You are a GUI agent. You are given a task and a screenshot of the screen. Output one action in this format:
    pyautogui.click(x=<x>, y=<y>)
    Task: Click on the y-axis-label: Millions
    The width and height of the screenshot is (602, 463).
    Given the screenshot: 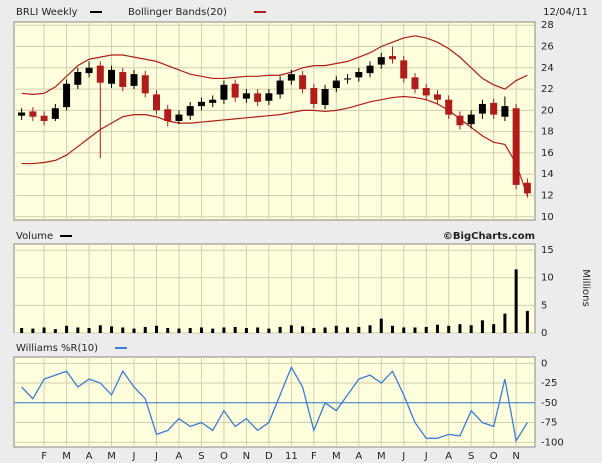 What is the action you would take?
    pyautogui.click(x=585, y=287)
    